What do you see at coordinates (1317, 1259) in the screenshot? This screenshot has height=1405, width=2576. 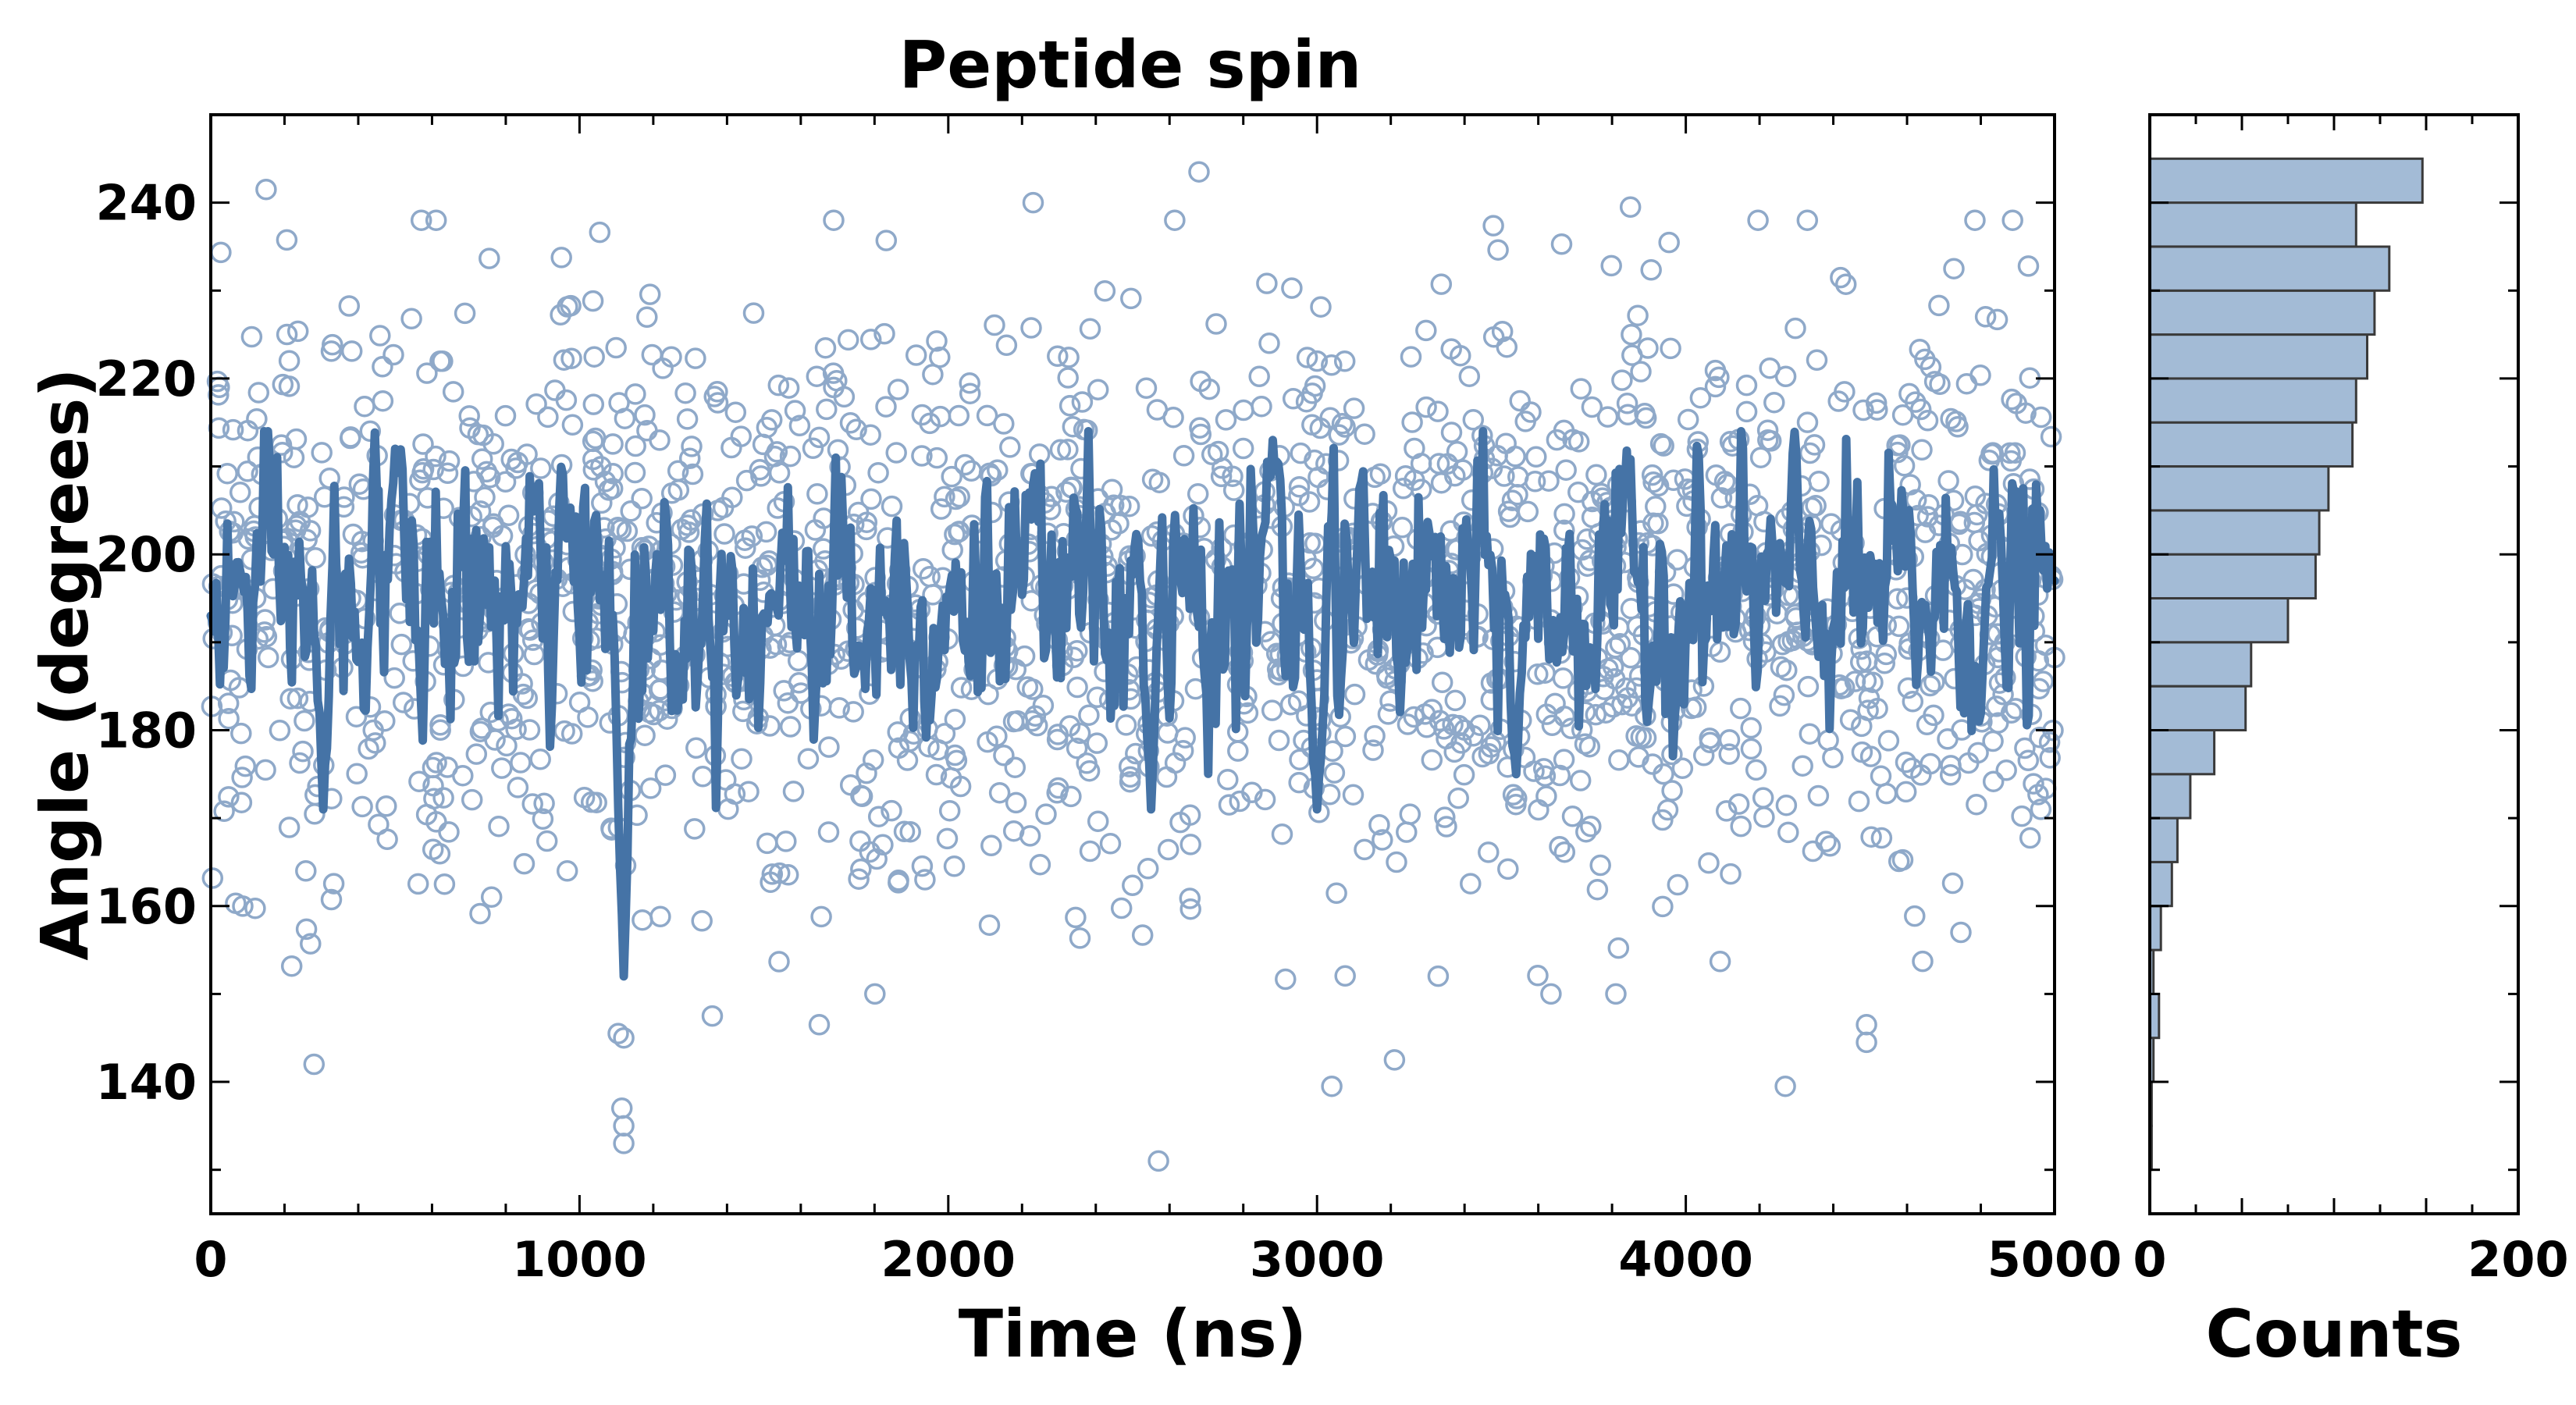 I see `x-tick-label: 3000` at bounding box center [1317, 1259].